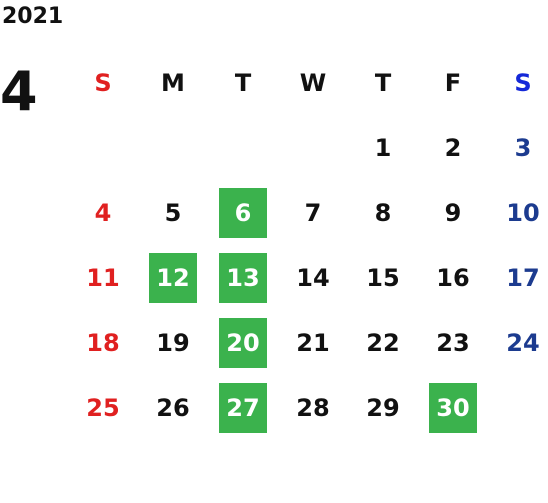 This screenshot has height=503, width=548. Describe the element at coordinates (103, 212) in the screenshot. I see `day-cell: 4` at that location.